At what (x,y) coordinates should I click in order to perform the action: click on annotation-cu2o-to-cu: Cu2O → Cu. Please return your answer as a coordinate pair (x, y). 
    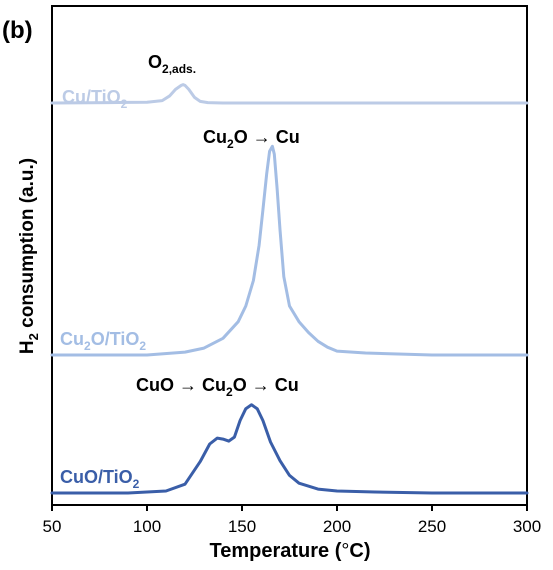
    Looking at the image, I should click on (251, 139).